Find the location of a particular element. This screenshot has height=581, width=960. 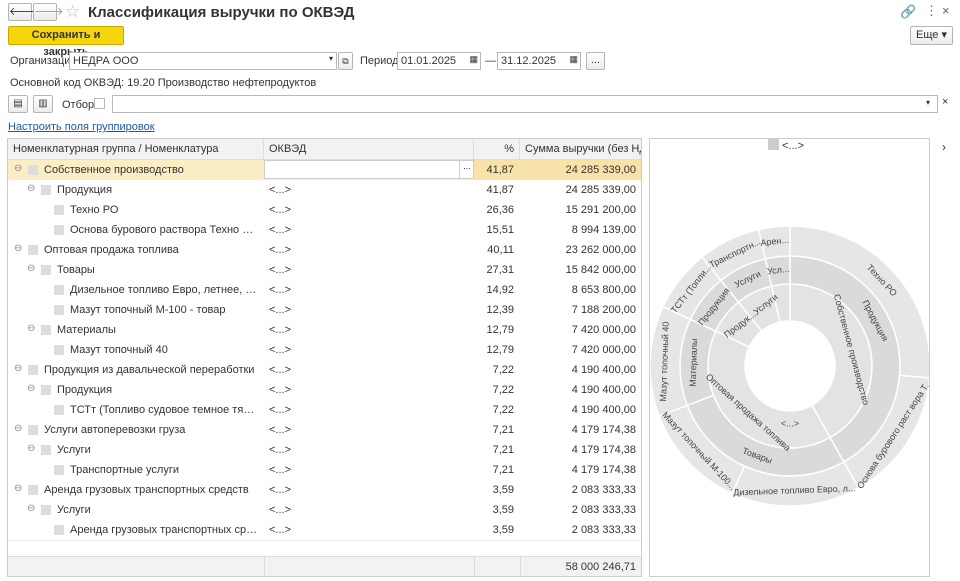

list-button: ▥ is located at coordinates (43, 104).